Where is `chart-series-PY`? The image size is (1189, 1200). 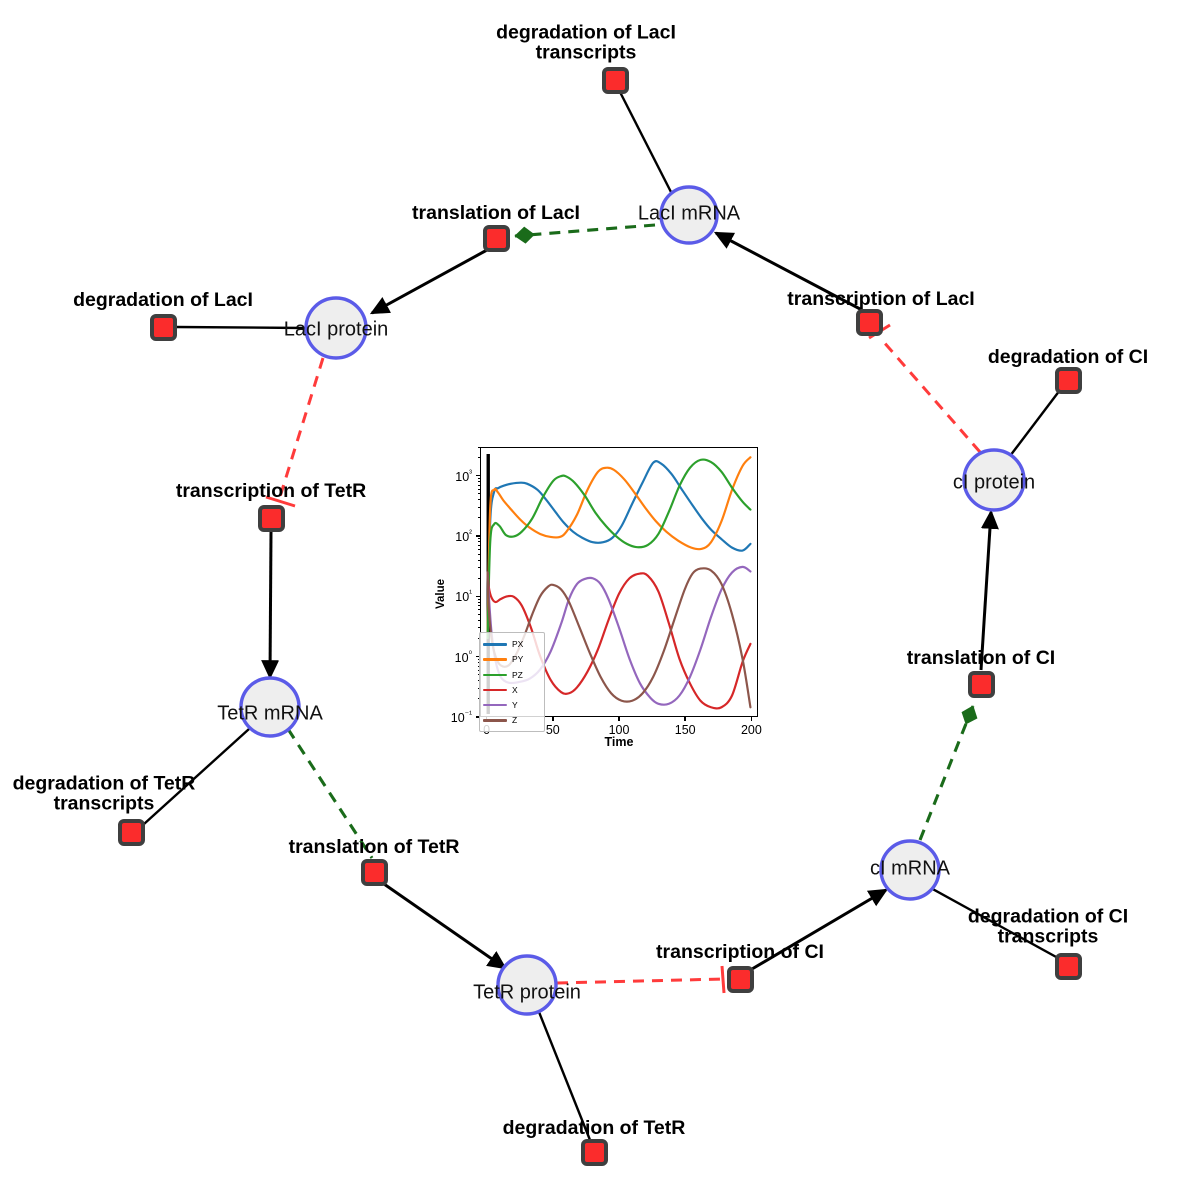
chart-series-PY is located at coordinates (619, 545).